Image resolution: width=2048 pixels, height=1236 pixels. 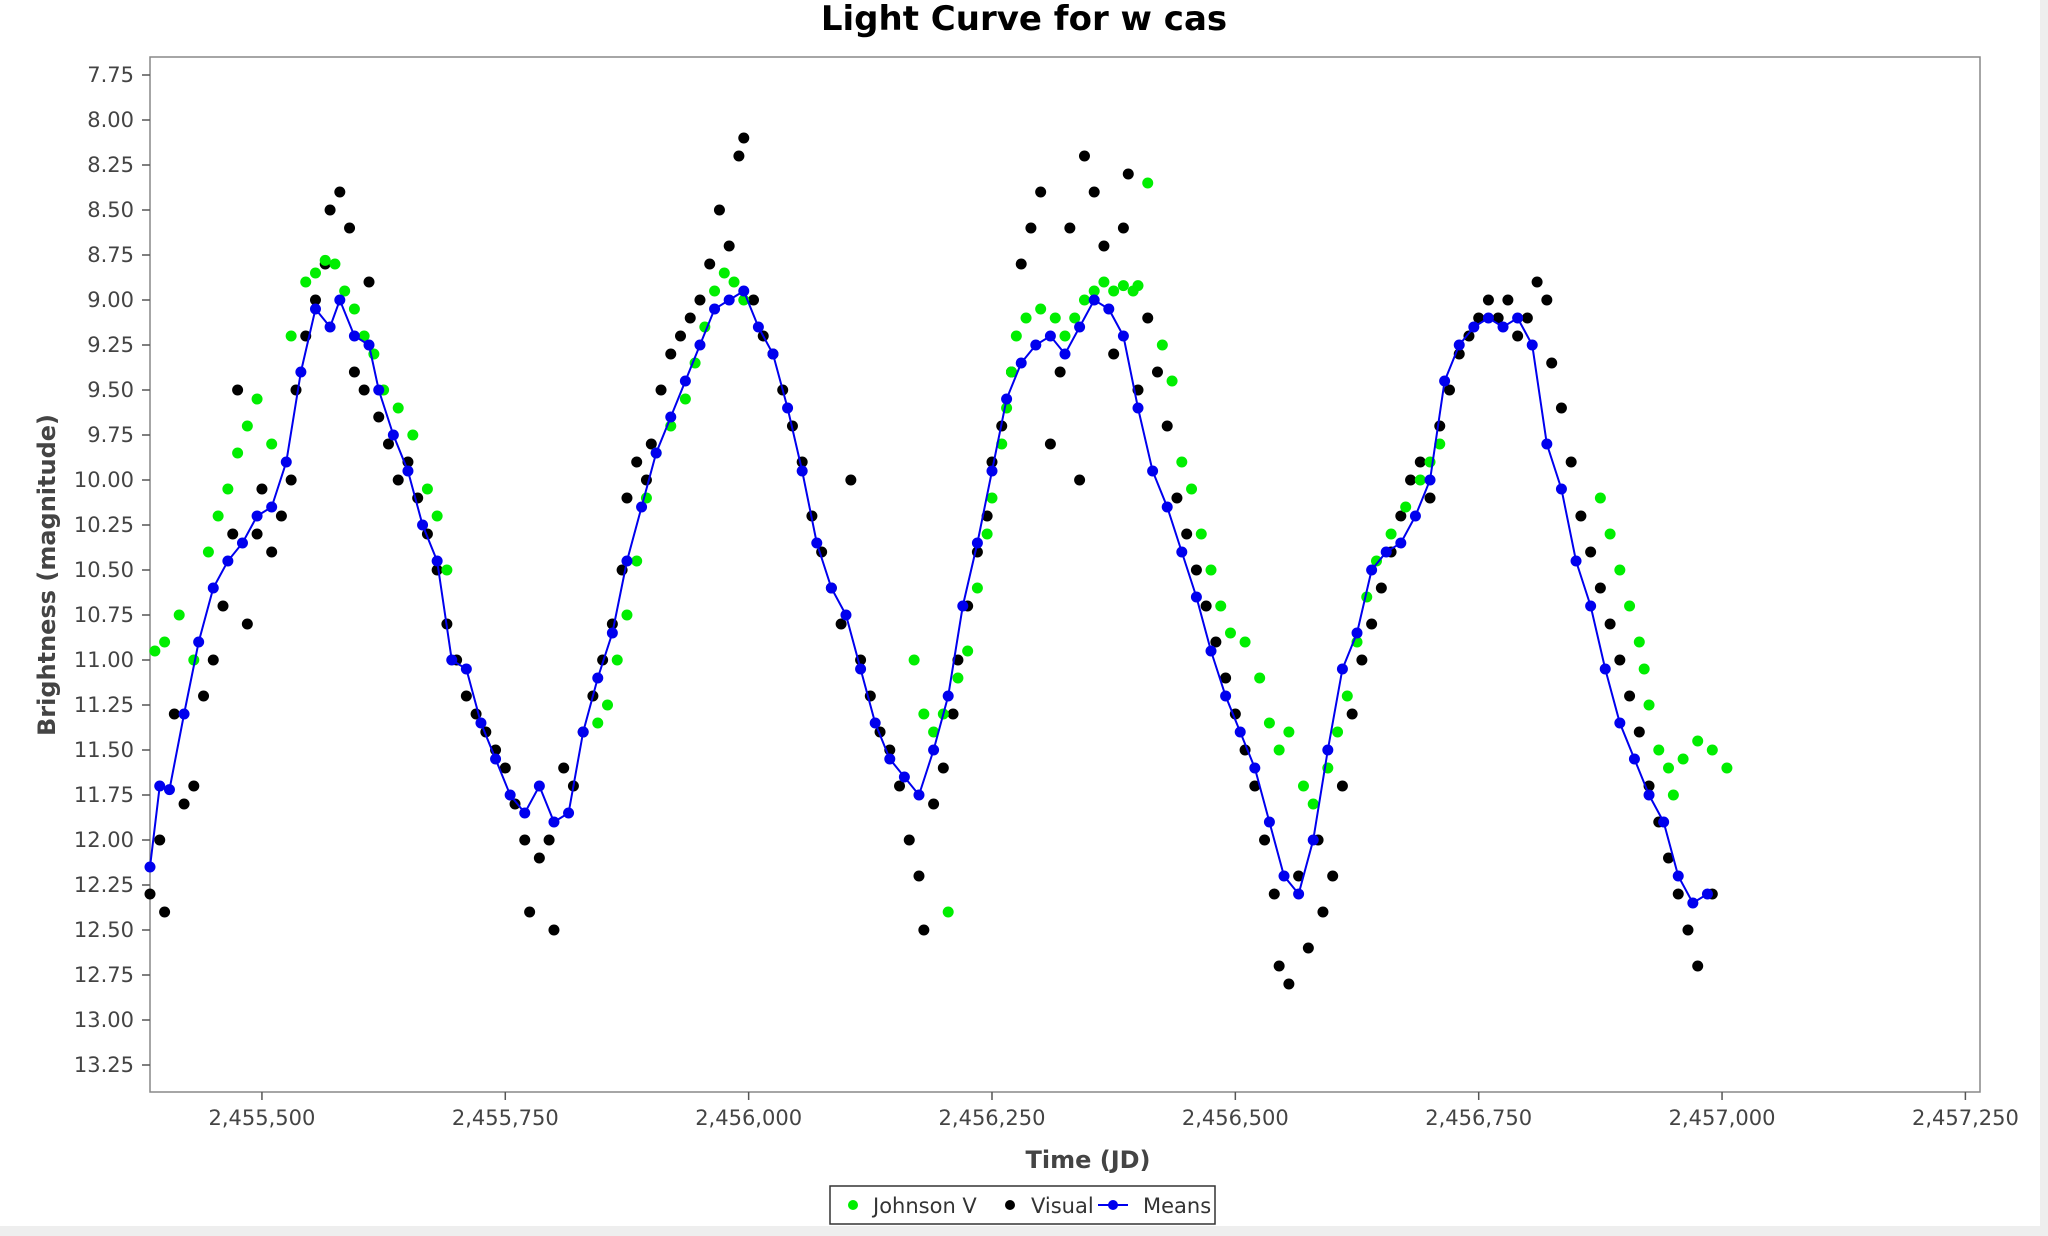 I want to click on y-tick-label: 8.75, so click(x=110, y=255).